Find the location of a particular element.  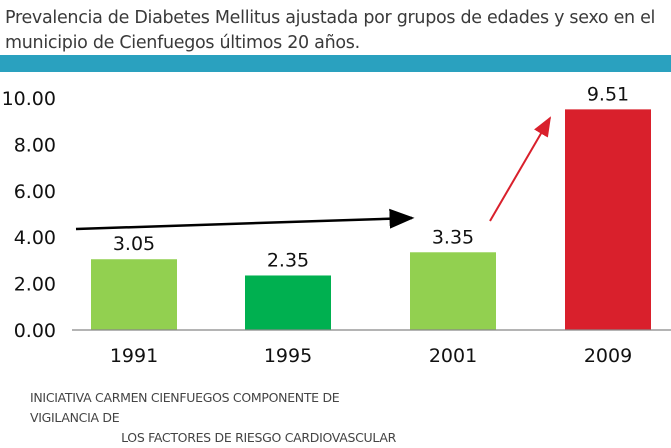

data-label: 9.51 is located at coordinates (608, 94).